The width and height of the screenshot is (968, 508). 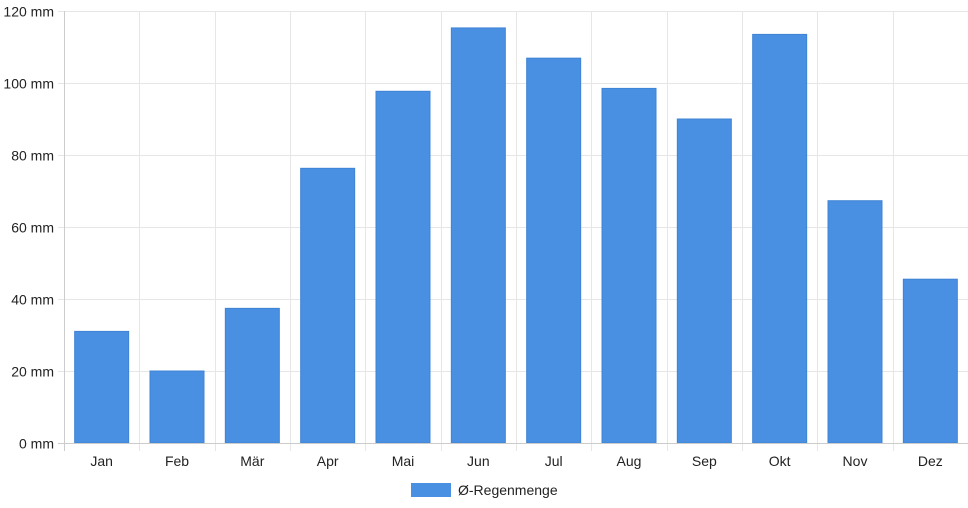 I want to click on y-tick-label: 40 mm, so click(x=32, y=300).